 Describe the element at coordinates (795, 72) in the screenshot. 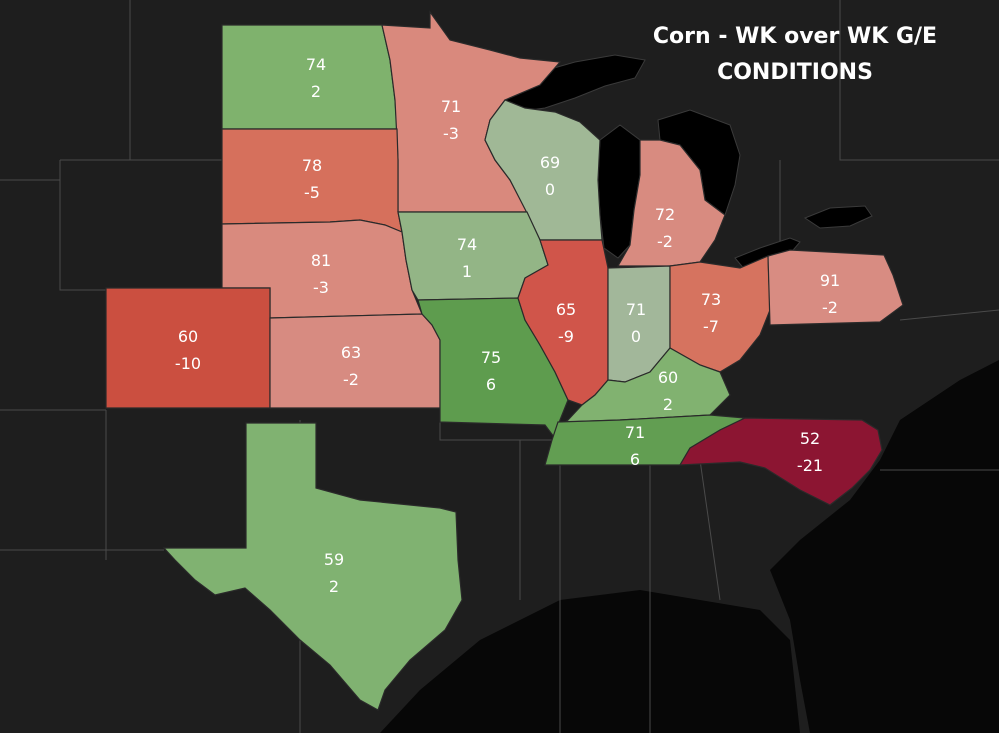

I see `map-title-line2: CONDITIONS` at that location.